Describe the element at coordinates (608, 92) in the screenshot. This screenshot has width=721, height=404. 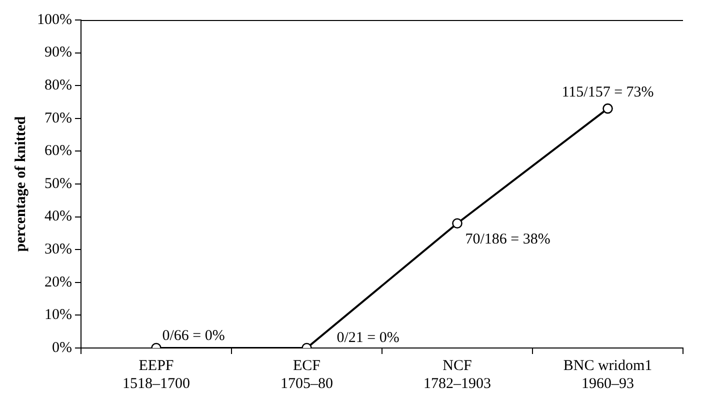
I see `data-label: 115/157 = 73%` at that location.